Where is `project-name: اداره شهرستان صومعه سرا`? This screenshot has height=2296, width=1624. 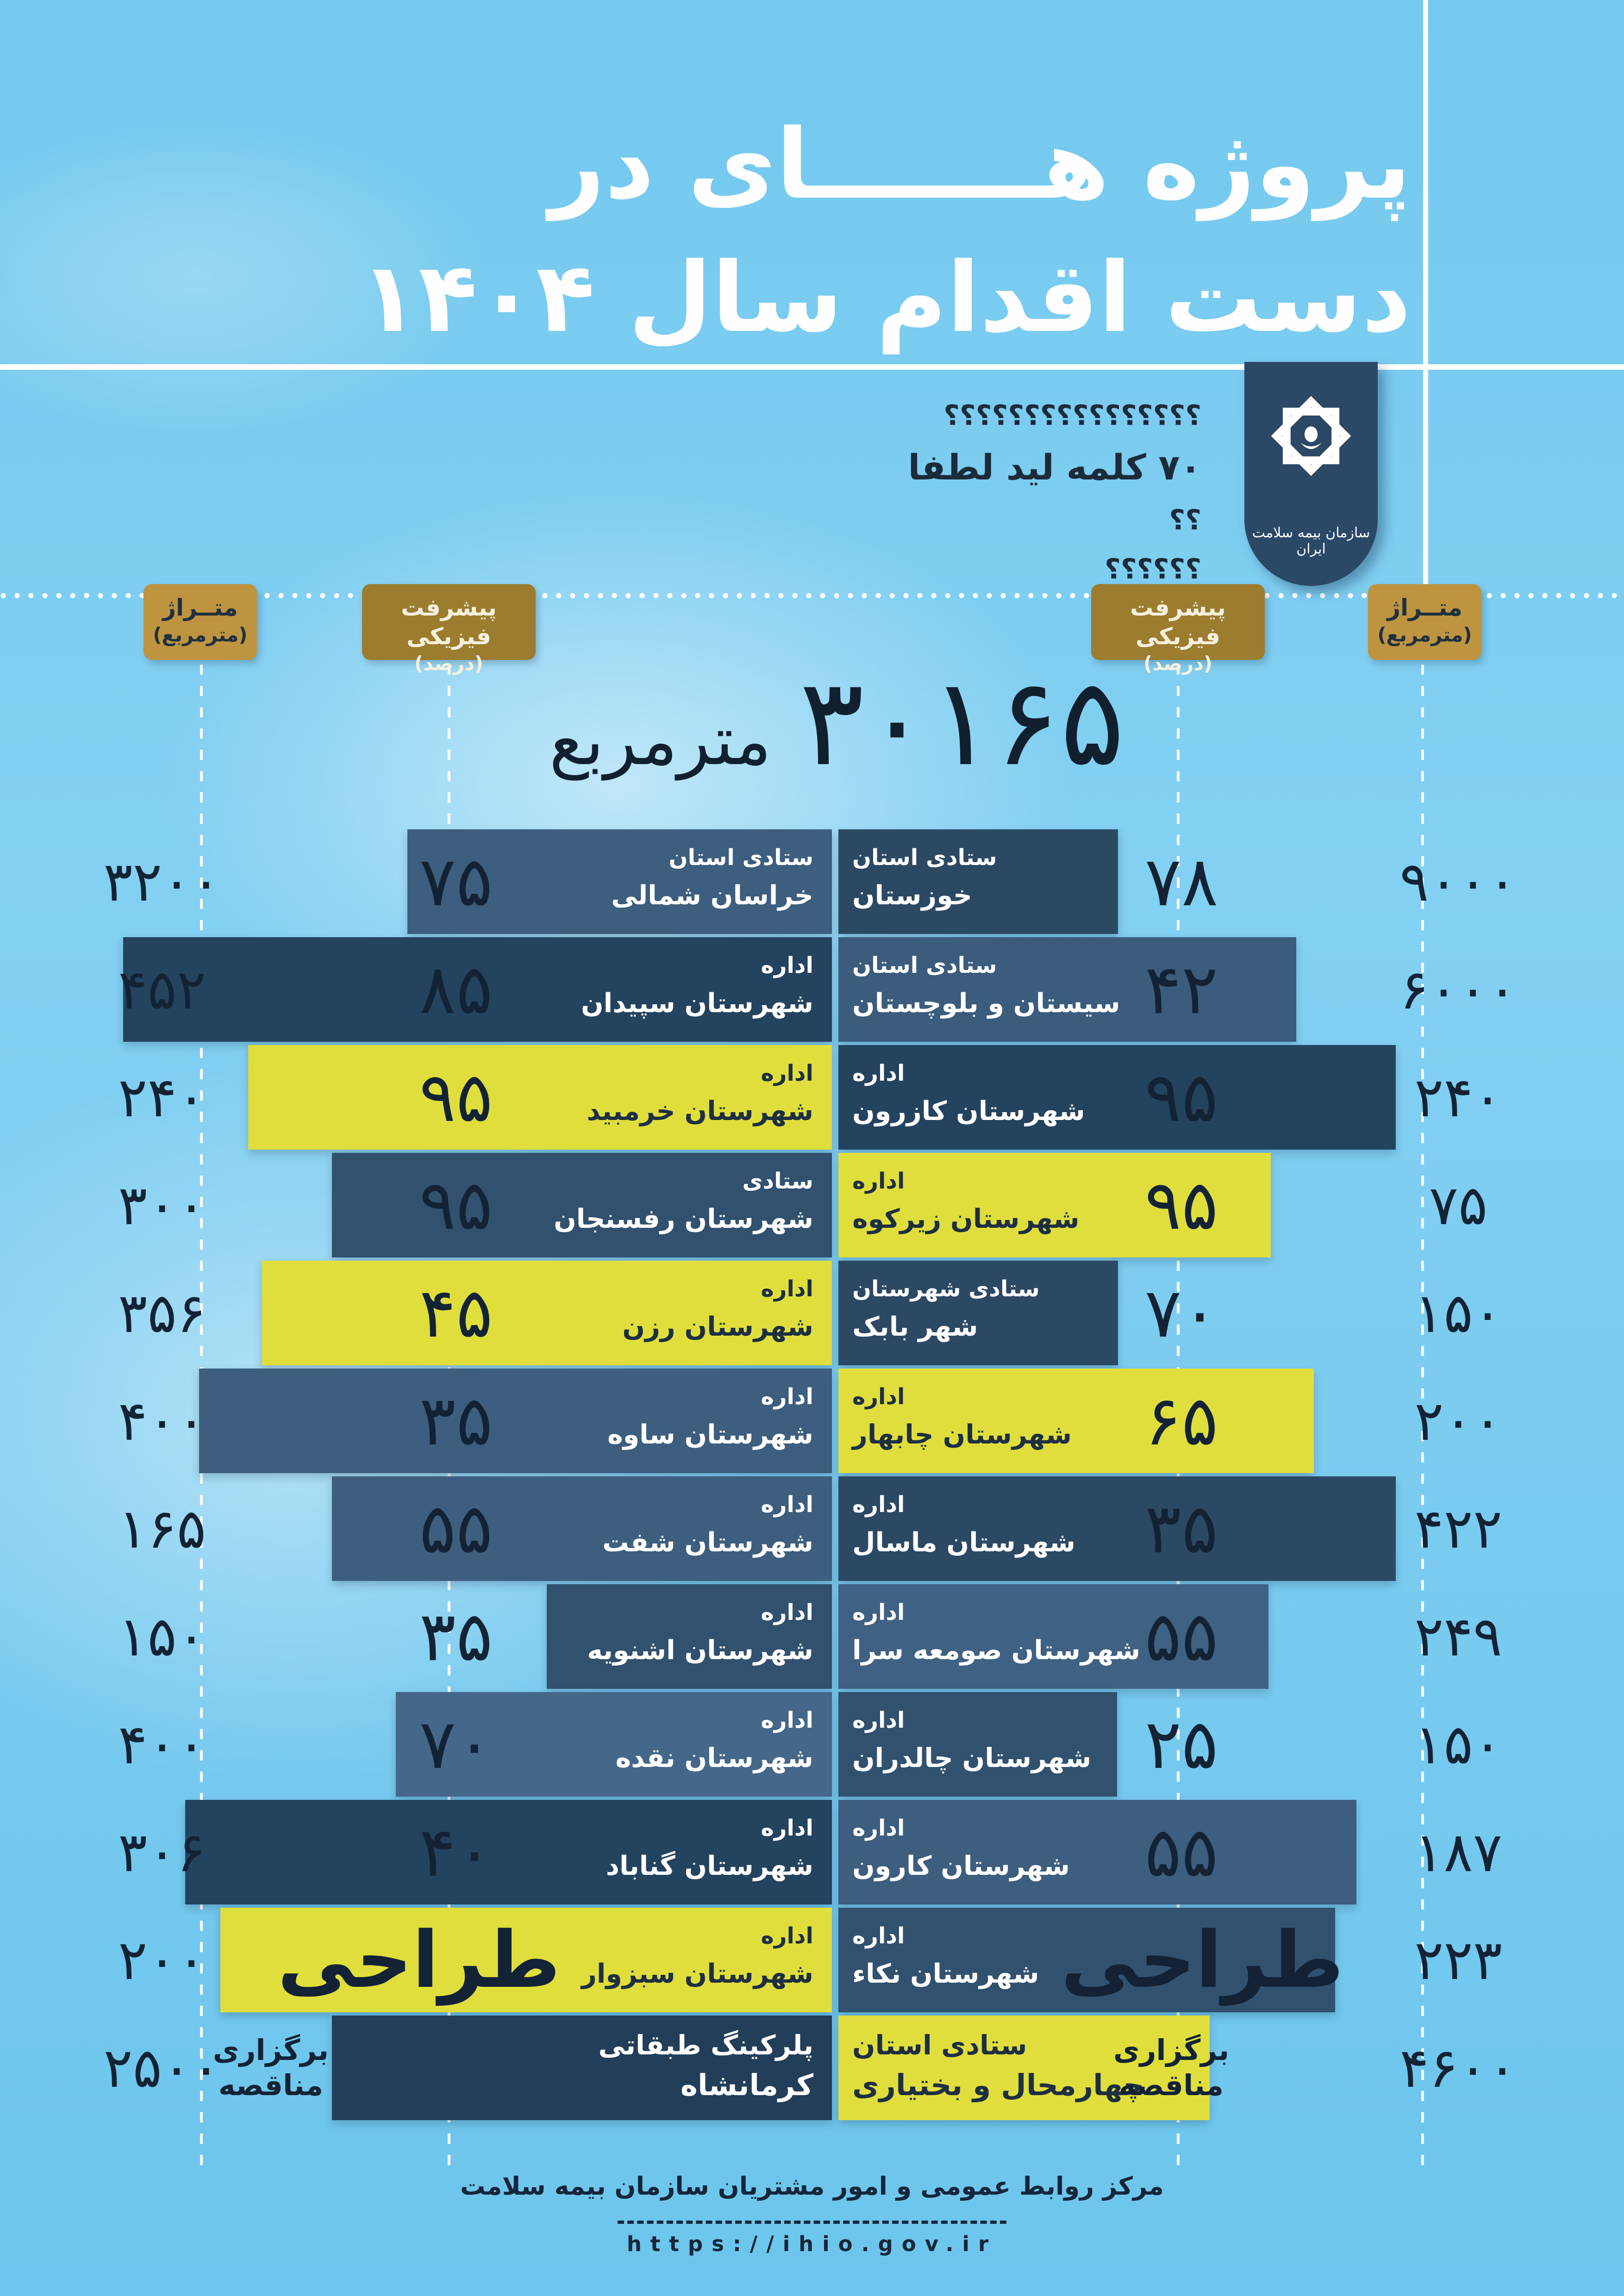 project-name: اداره شهرستان صومعه سرا is located at coordinates (1072, 1632).